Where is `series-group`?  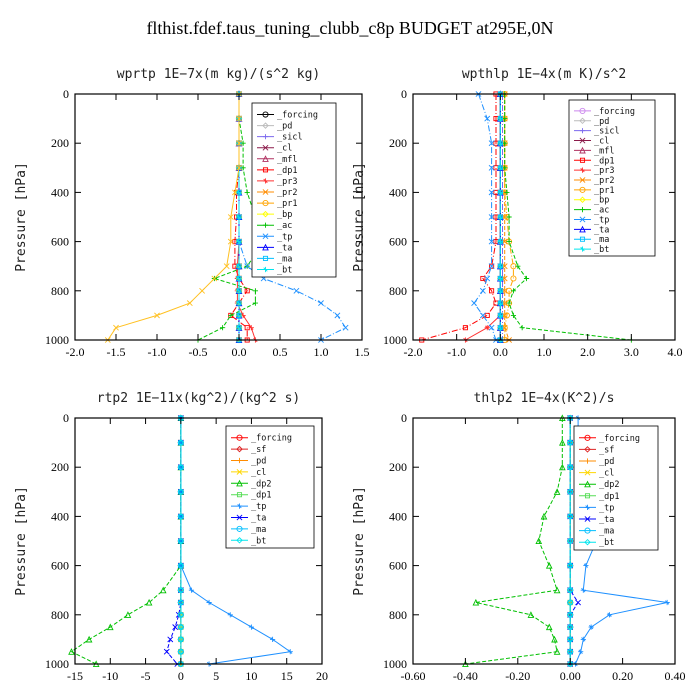 series-group is located at coordinates (526, 217).